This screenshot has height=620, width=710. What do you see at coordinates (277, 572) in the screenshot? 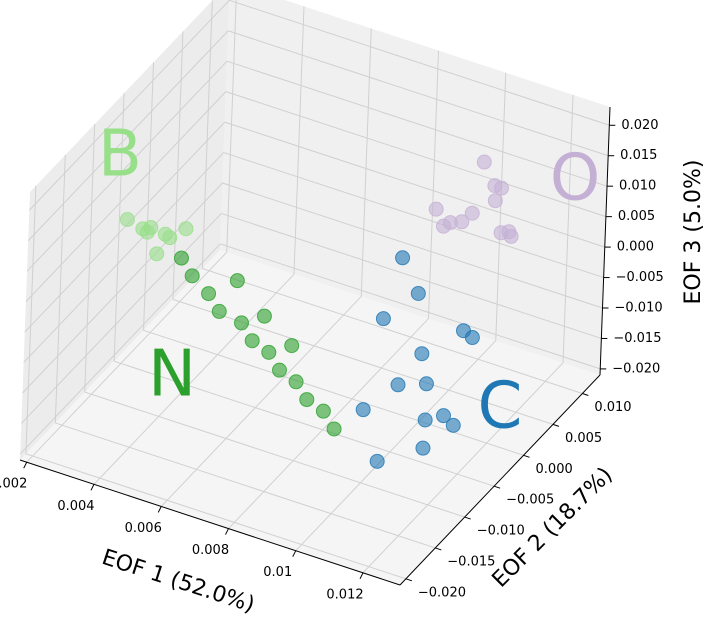
I see `x-tick-label: 0.01` at bounding box center [277, 572].